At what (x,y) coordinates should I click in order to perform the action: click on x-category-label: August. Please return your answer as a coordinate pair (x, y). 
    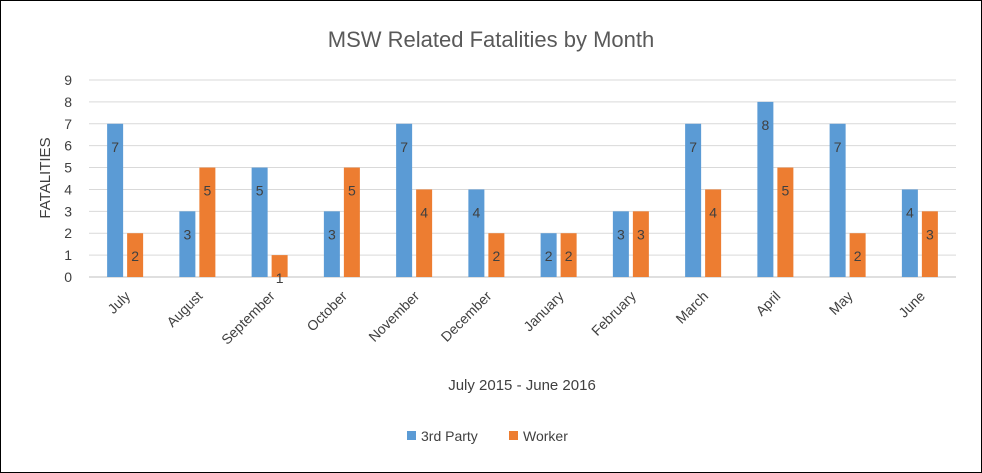
    Looking at the image, I should click on (184, 309).